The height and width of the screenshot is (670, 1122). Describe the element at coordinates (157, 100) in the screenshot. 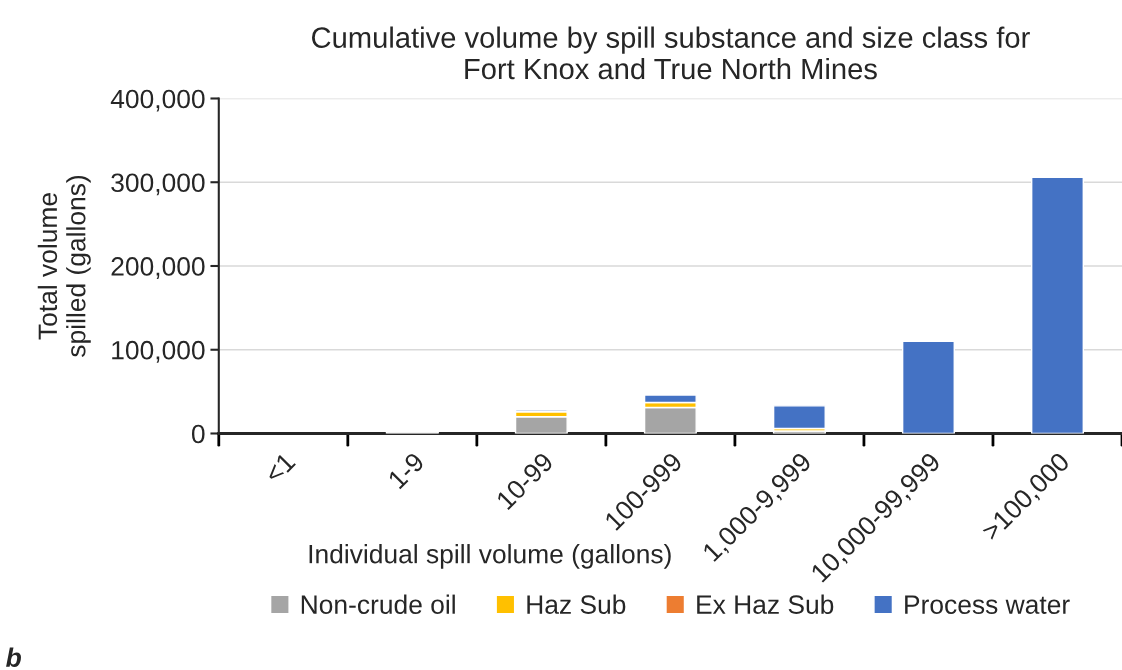

I see `y-tick-label: 400,000` at that location.